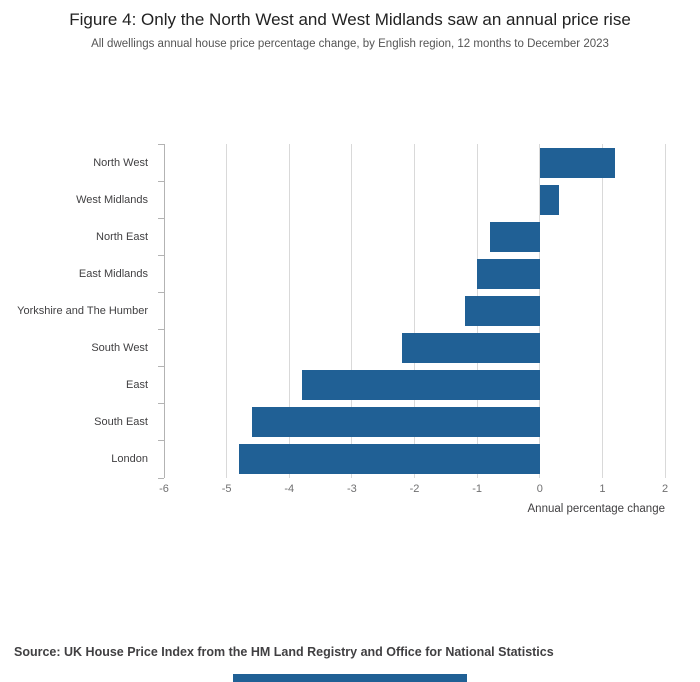  I want to click on category-label: Yorkshire and The Humber, so click(82, 310).